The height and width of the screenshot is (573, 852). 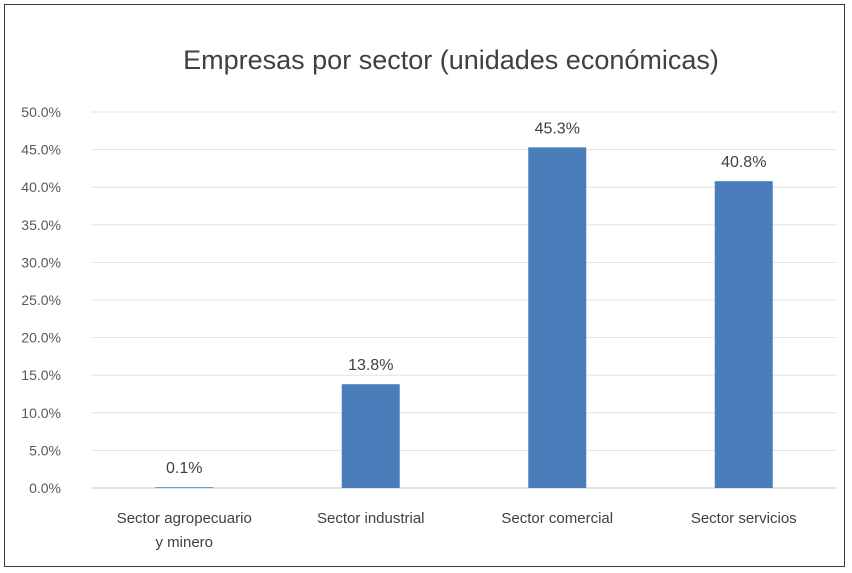 I want to click on y-tick-label: 25.0%, so click(x=41, y=300).